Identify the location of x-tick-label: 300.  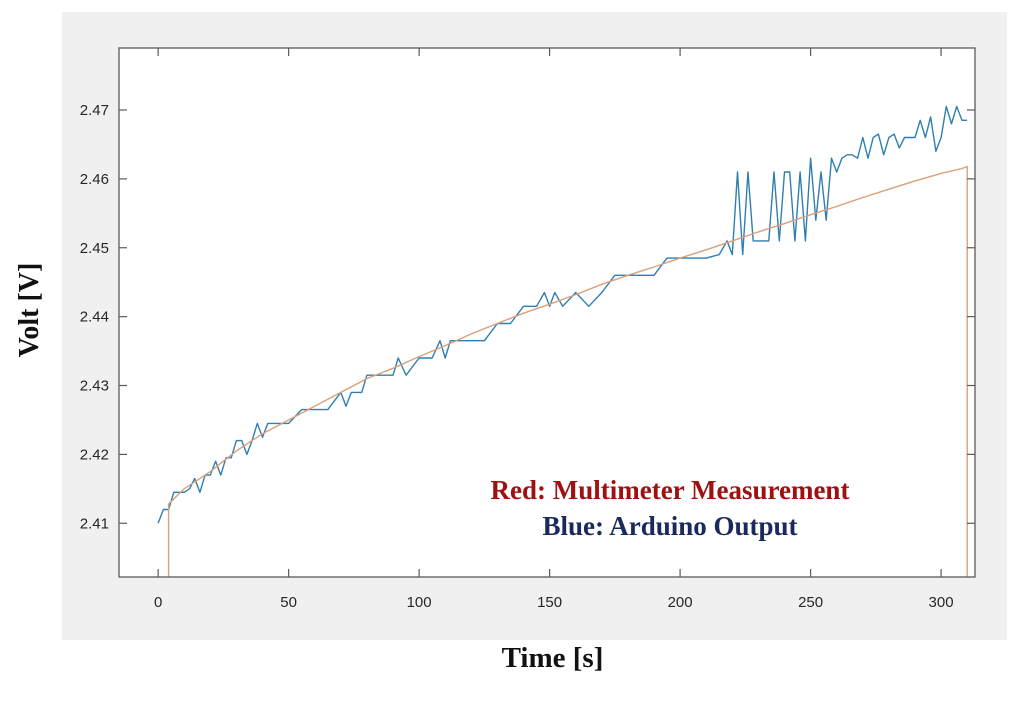
(941, 602).